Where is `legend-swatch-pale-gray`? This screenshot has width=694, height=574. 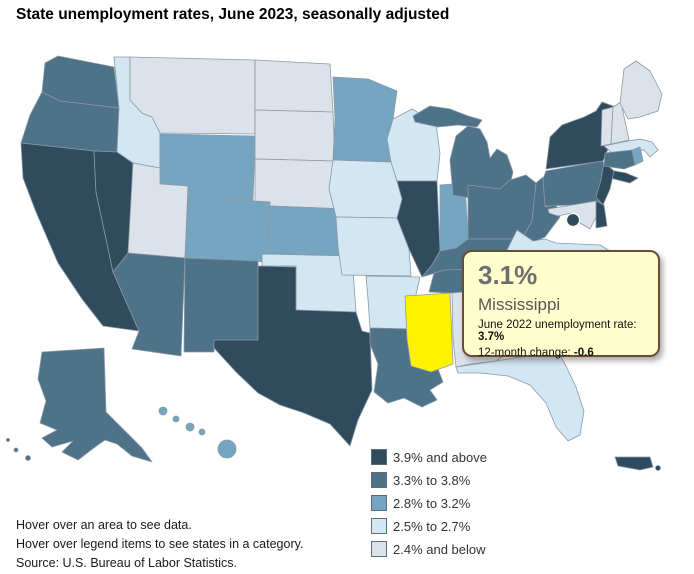
legend-swatch-pale-gray is located at coordinates (379, 549).